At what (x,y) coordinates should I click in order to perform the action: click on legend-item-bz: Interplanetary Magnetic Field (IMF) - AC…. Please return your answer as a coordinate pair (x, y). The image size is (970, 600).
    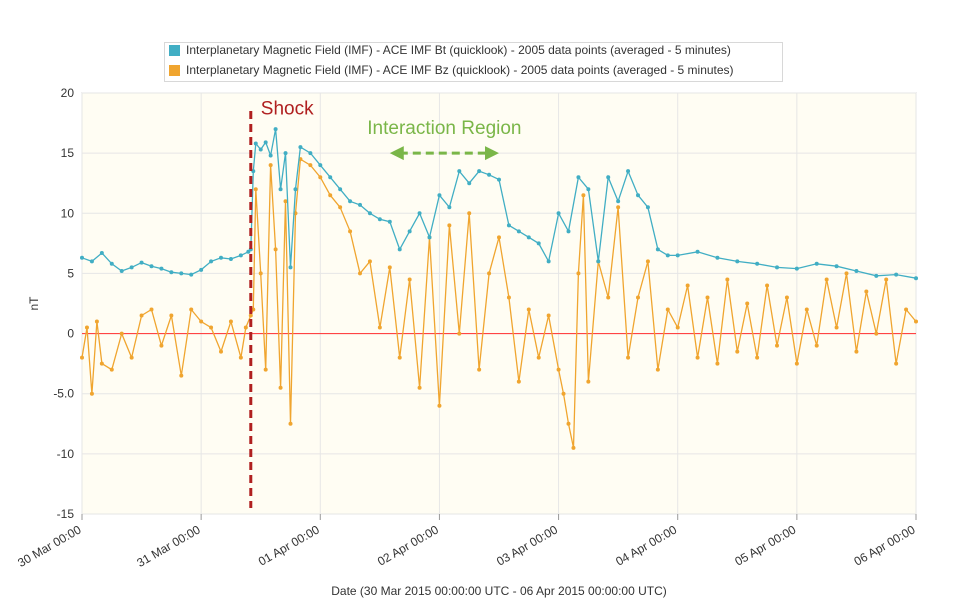
    Looking at the image, I should click on (469, 70).